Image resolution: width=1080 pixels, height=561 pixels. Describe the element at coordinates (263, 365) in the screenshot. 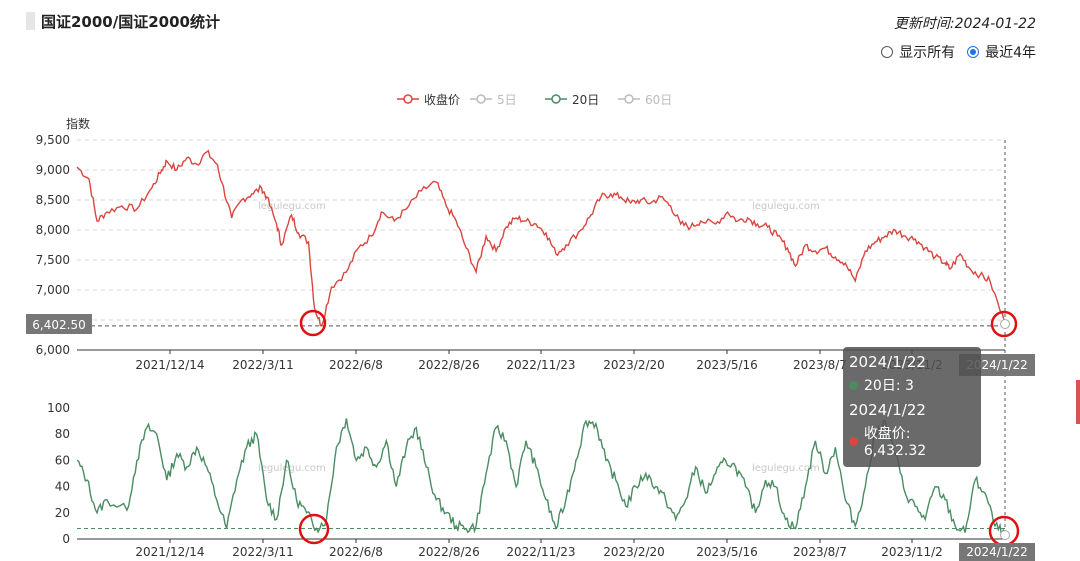

I see `main-x-tick-1: 2022/3/11` at that location.